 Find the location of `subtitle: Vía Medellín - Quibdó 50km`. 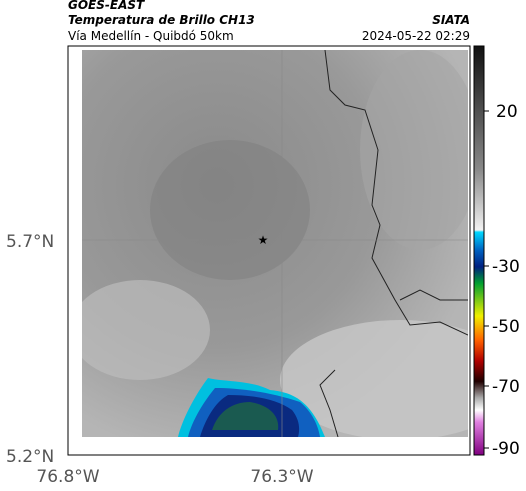

subtitle: Vía Medellín - Quibdó 50km is located at coordinates (151, 36).